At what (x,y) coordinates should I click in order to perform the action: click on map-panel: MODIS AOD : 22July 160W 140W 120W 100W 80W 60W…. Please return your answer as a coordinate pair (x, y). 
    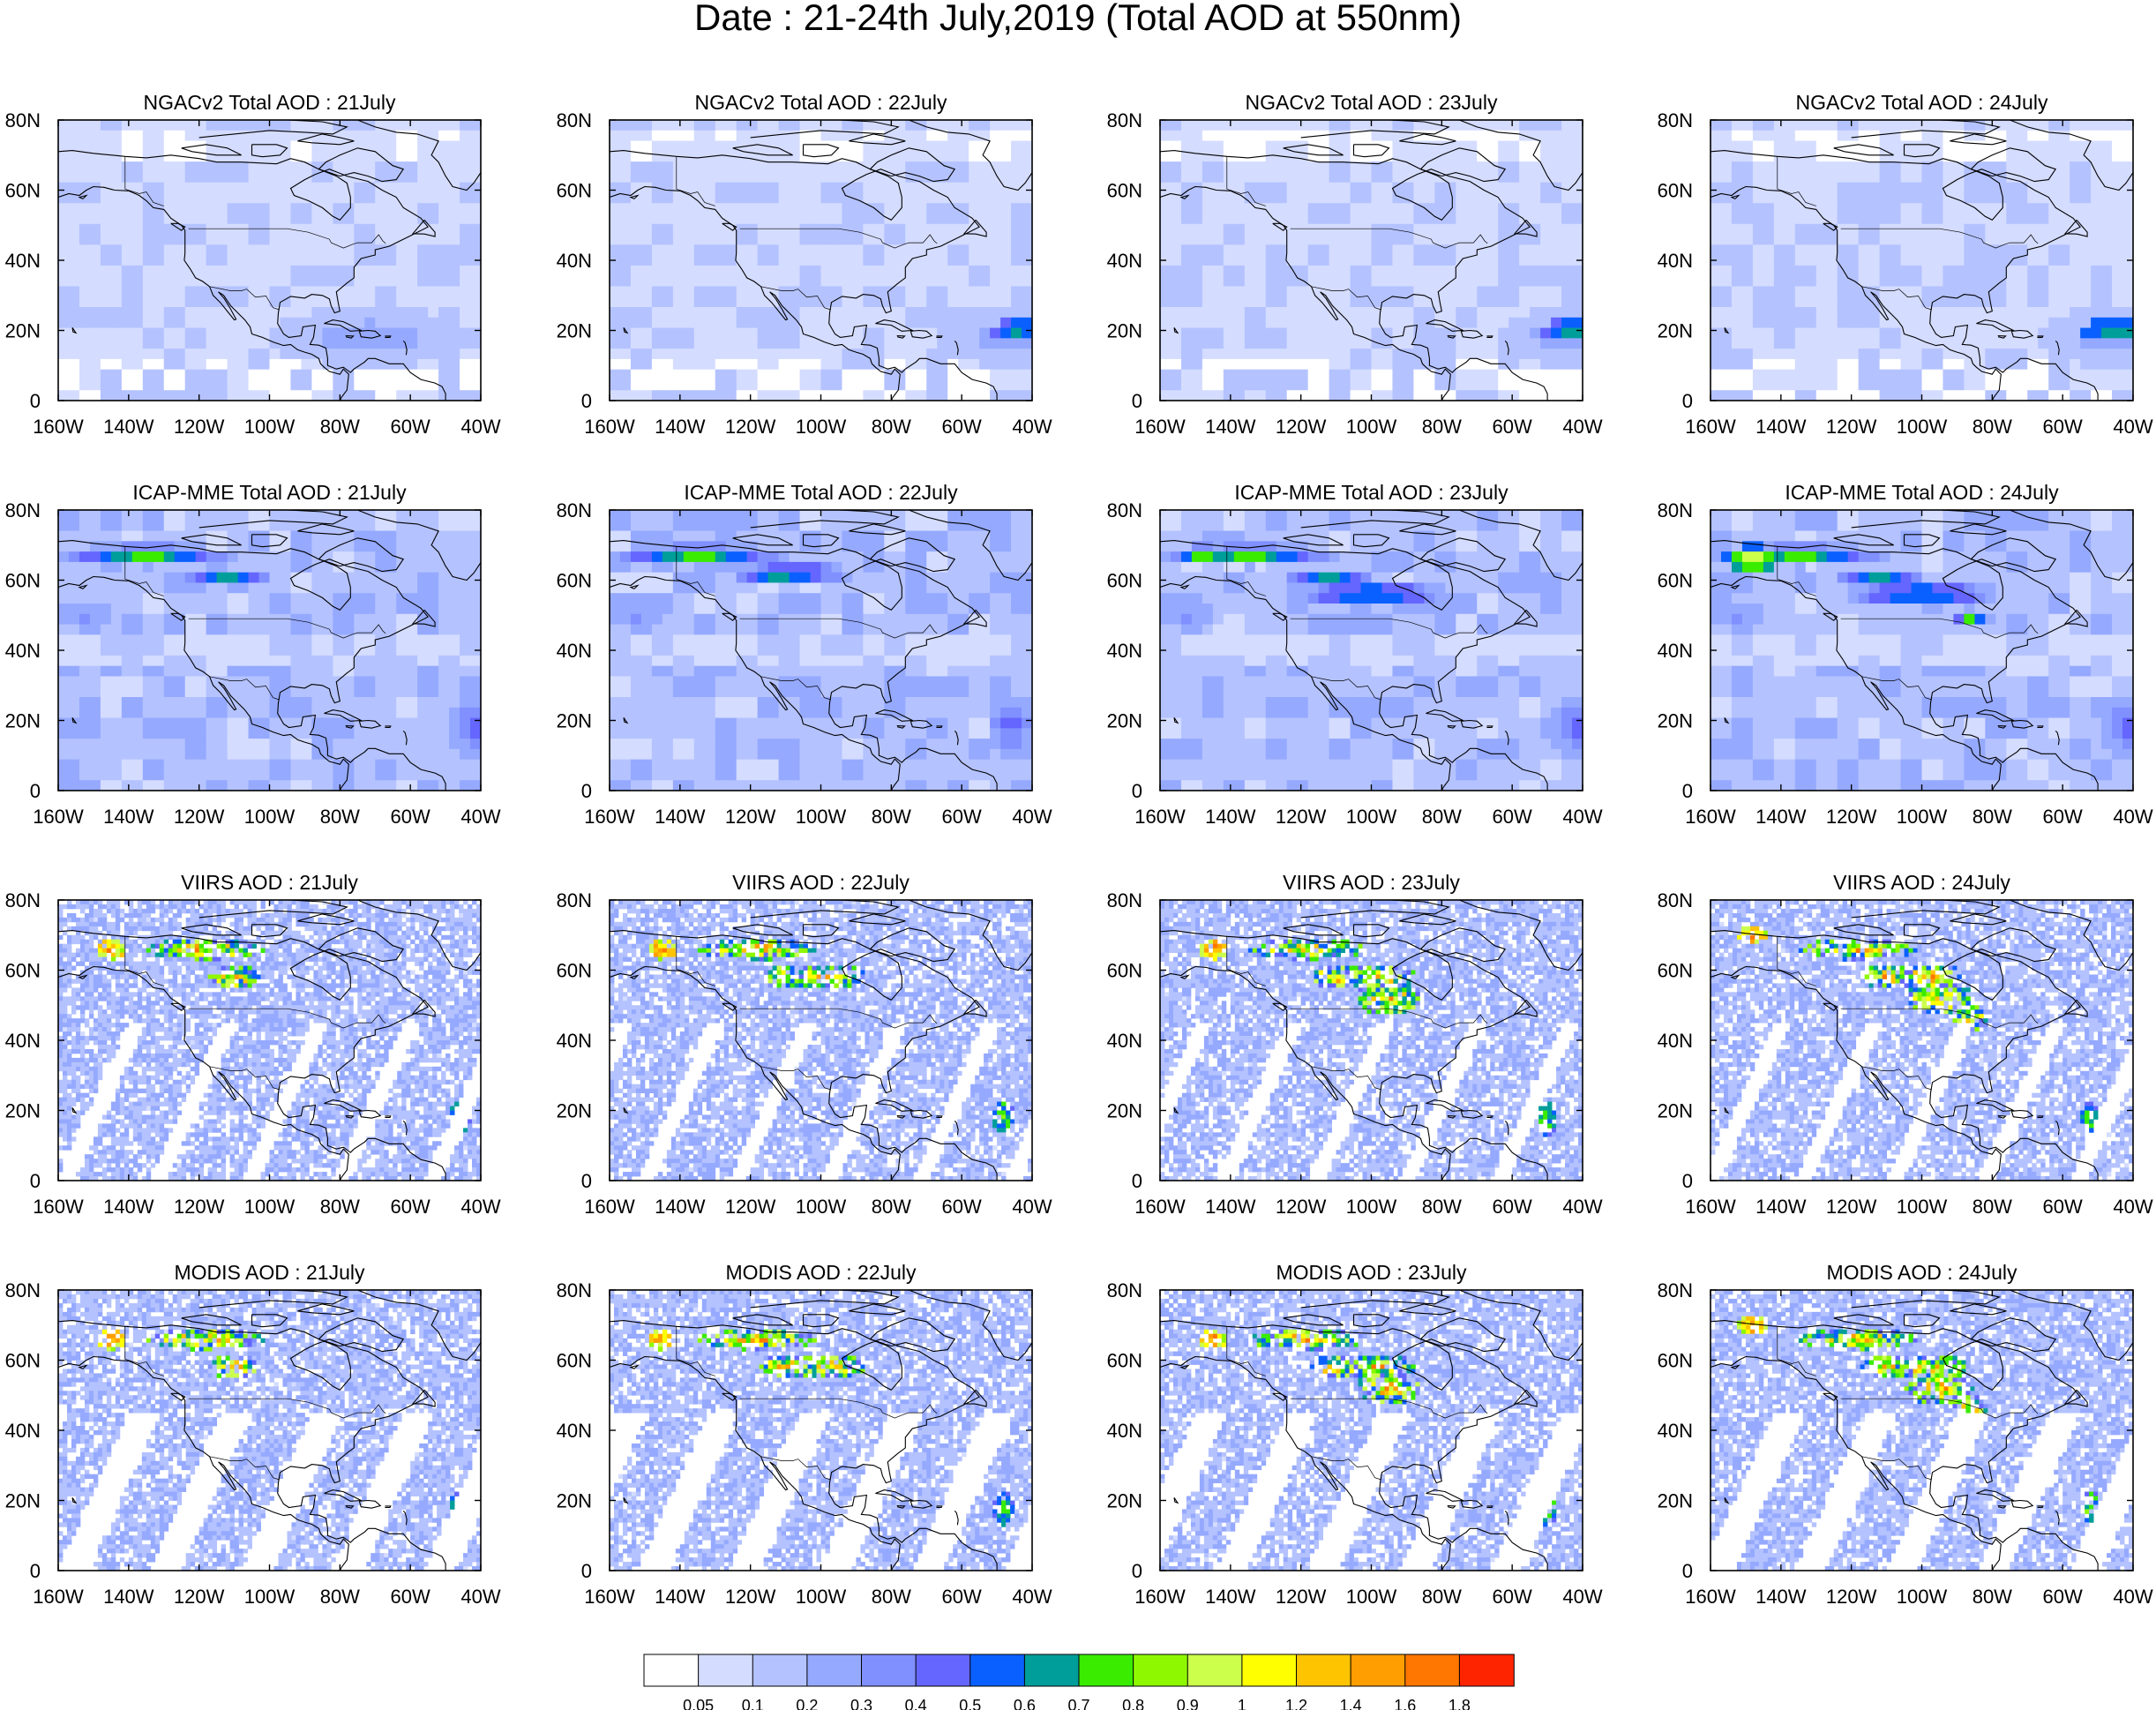
    Looking at the image, I should click on (804, 1434).